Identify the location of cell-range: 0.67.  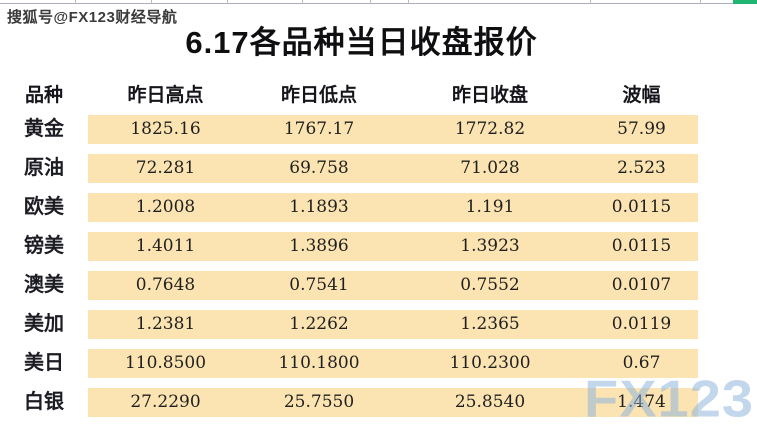
(641, 363).